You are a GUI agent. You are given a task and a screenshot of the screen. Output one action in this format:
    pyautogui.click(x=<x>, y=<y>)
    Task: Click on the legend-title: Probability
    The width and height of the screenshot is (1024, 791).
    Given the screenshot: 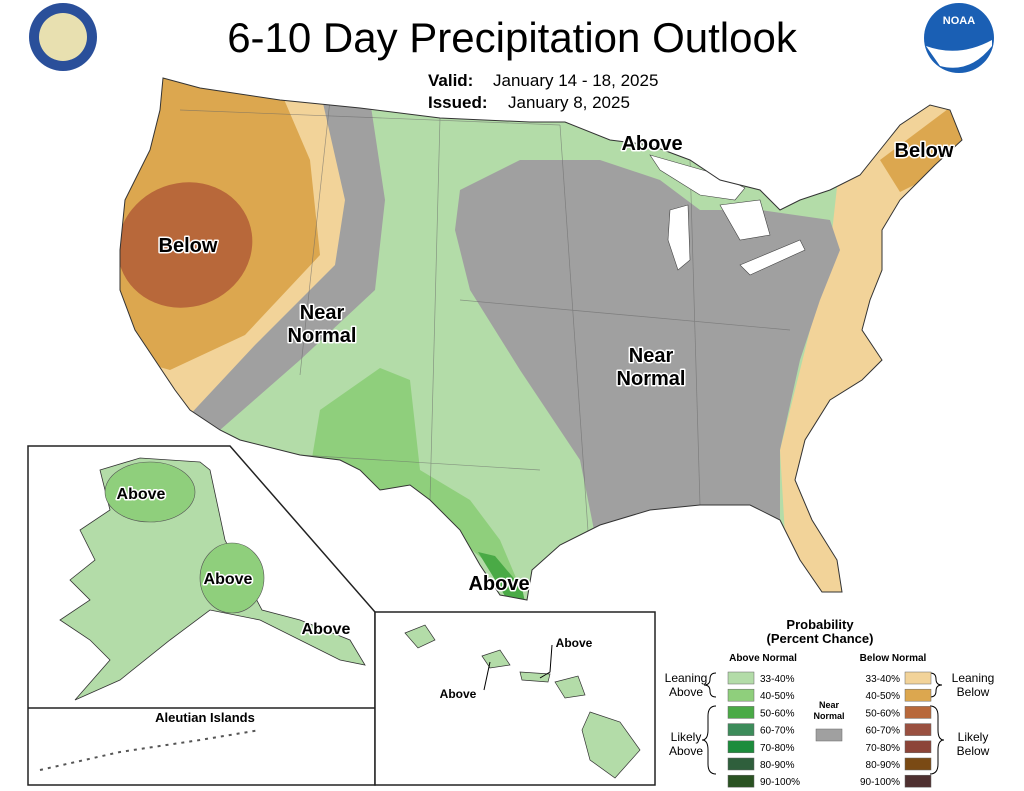 What is the action you would take?
    pyautogui.click(x=820, y=624)
    